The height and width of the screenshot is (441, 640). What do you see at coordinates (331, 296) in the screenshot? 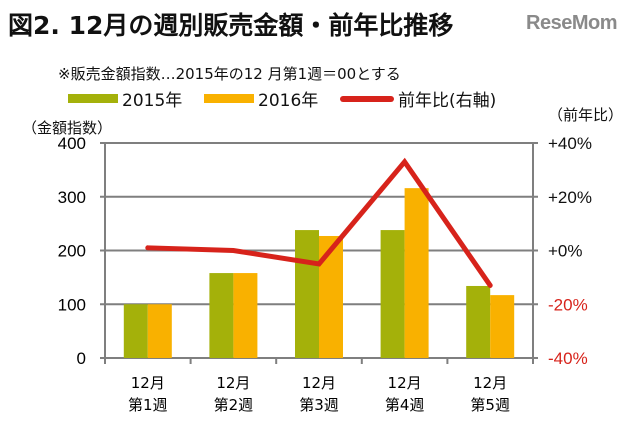
I see `bar-2016年-3` at bounding box center [331, 296].